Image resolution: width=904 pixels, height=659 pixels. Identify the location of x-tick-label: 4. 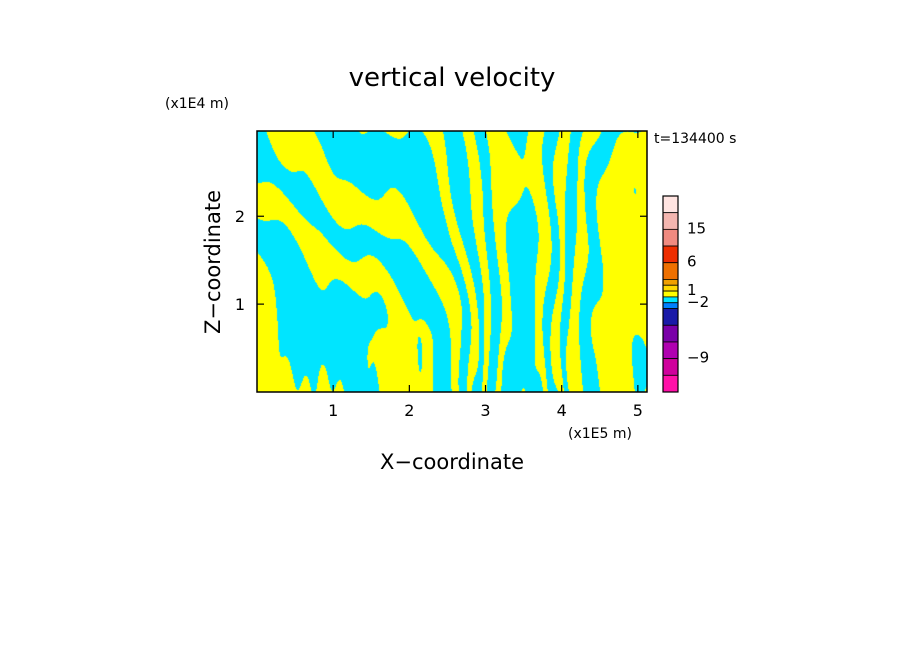
(562, 410).